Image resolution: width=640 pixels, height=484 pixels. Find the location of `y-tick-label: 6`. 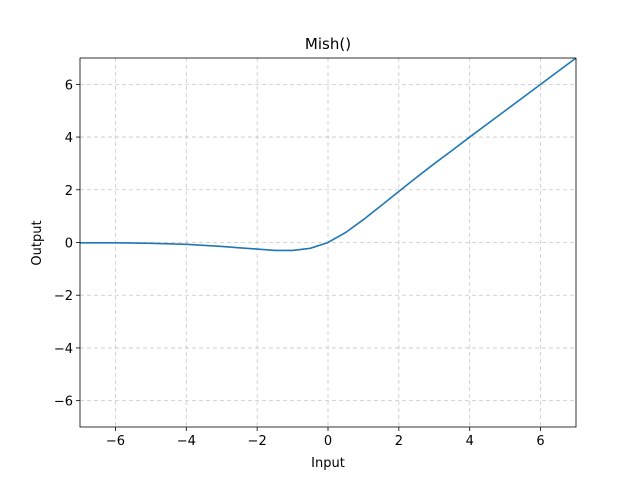

y-tick-label: 6 is located at coordinates (69, 85).